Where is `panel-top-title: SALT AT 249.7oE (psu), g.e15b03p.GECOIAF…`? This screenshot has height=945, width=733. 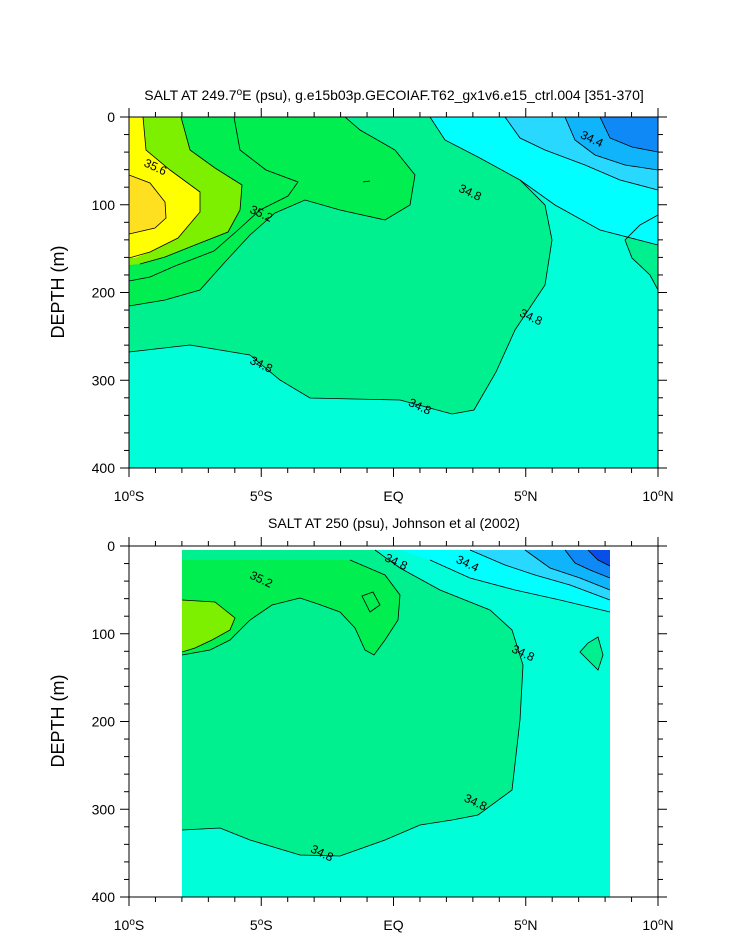 panel-top-title: SALT AT 249.7oE (psu), g.e15b03p.GECOIAF… is located at coordinates (394, 95).